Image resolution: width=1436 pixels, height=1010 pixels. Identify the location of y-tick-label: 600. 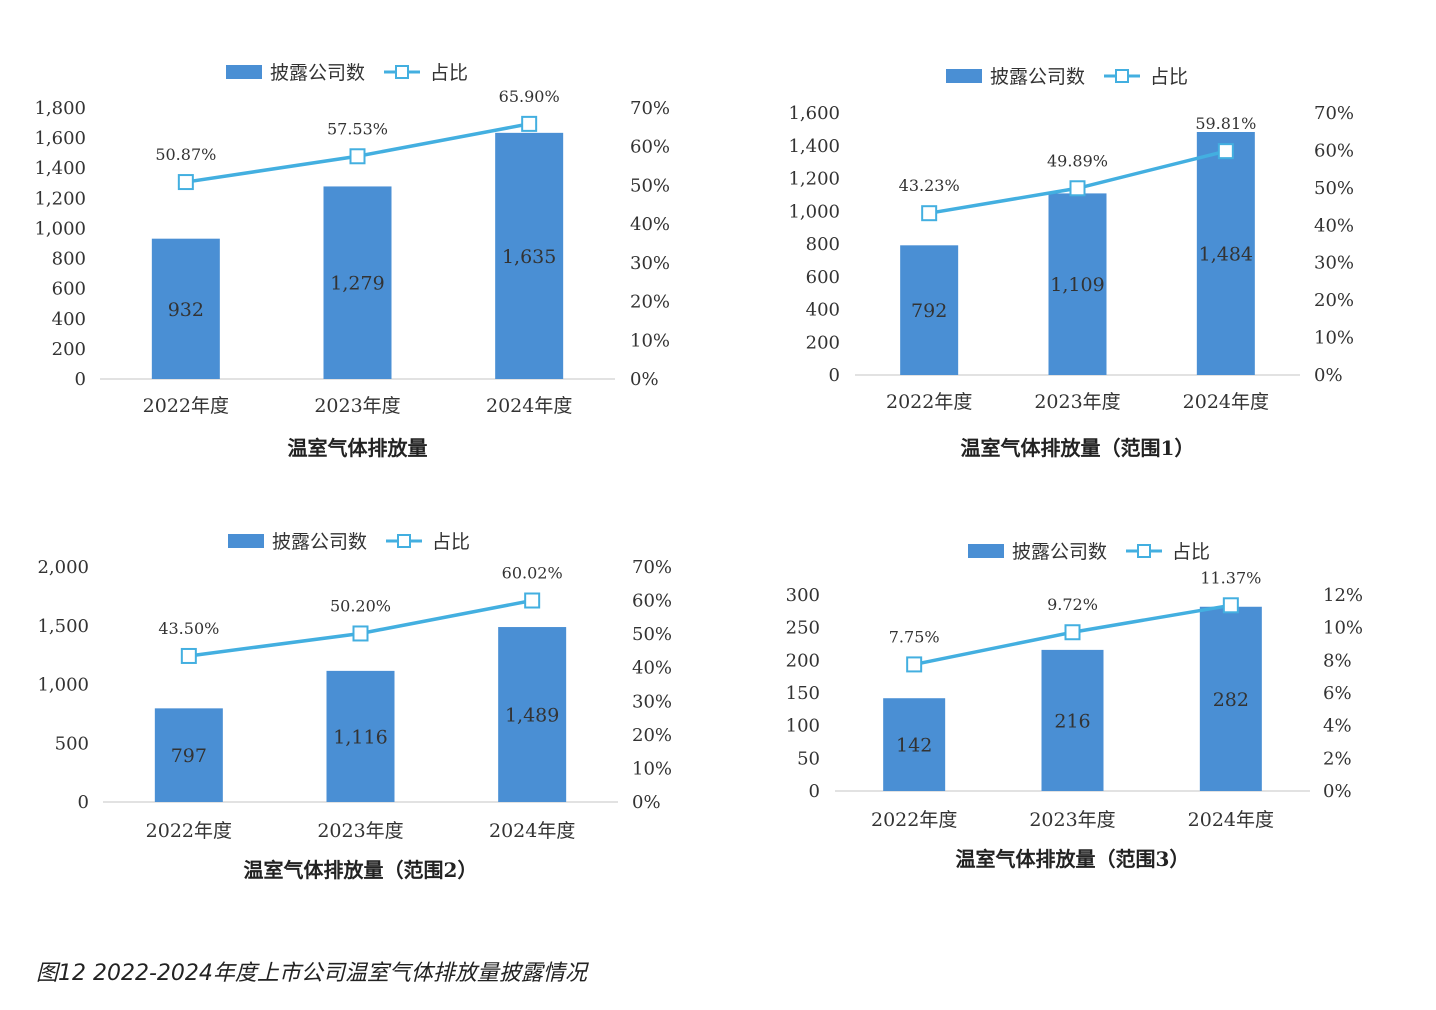
(823, 277).